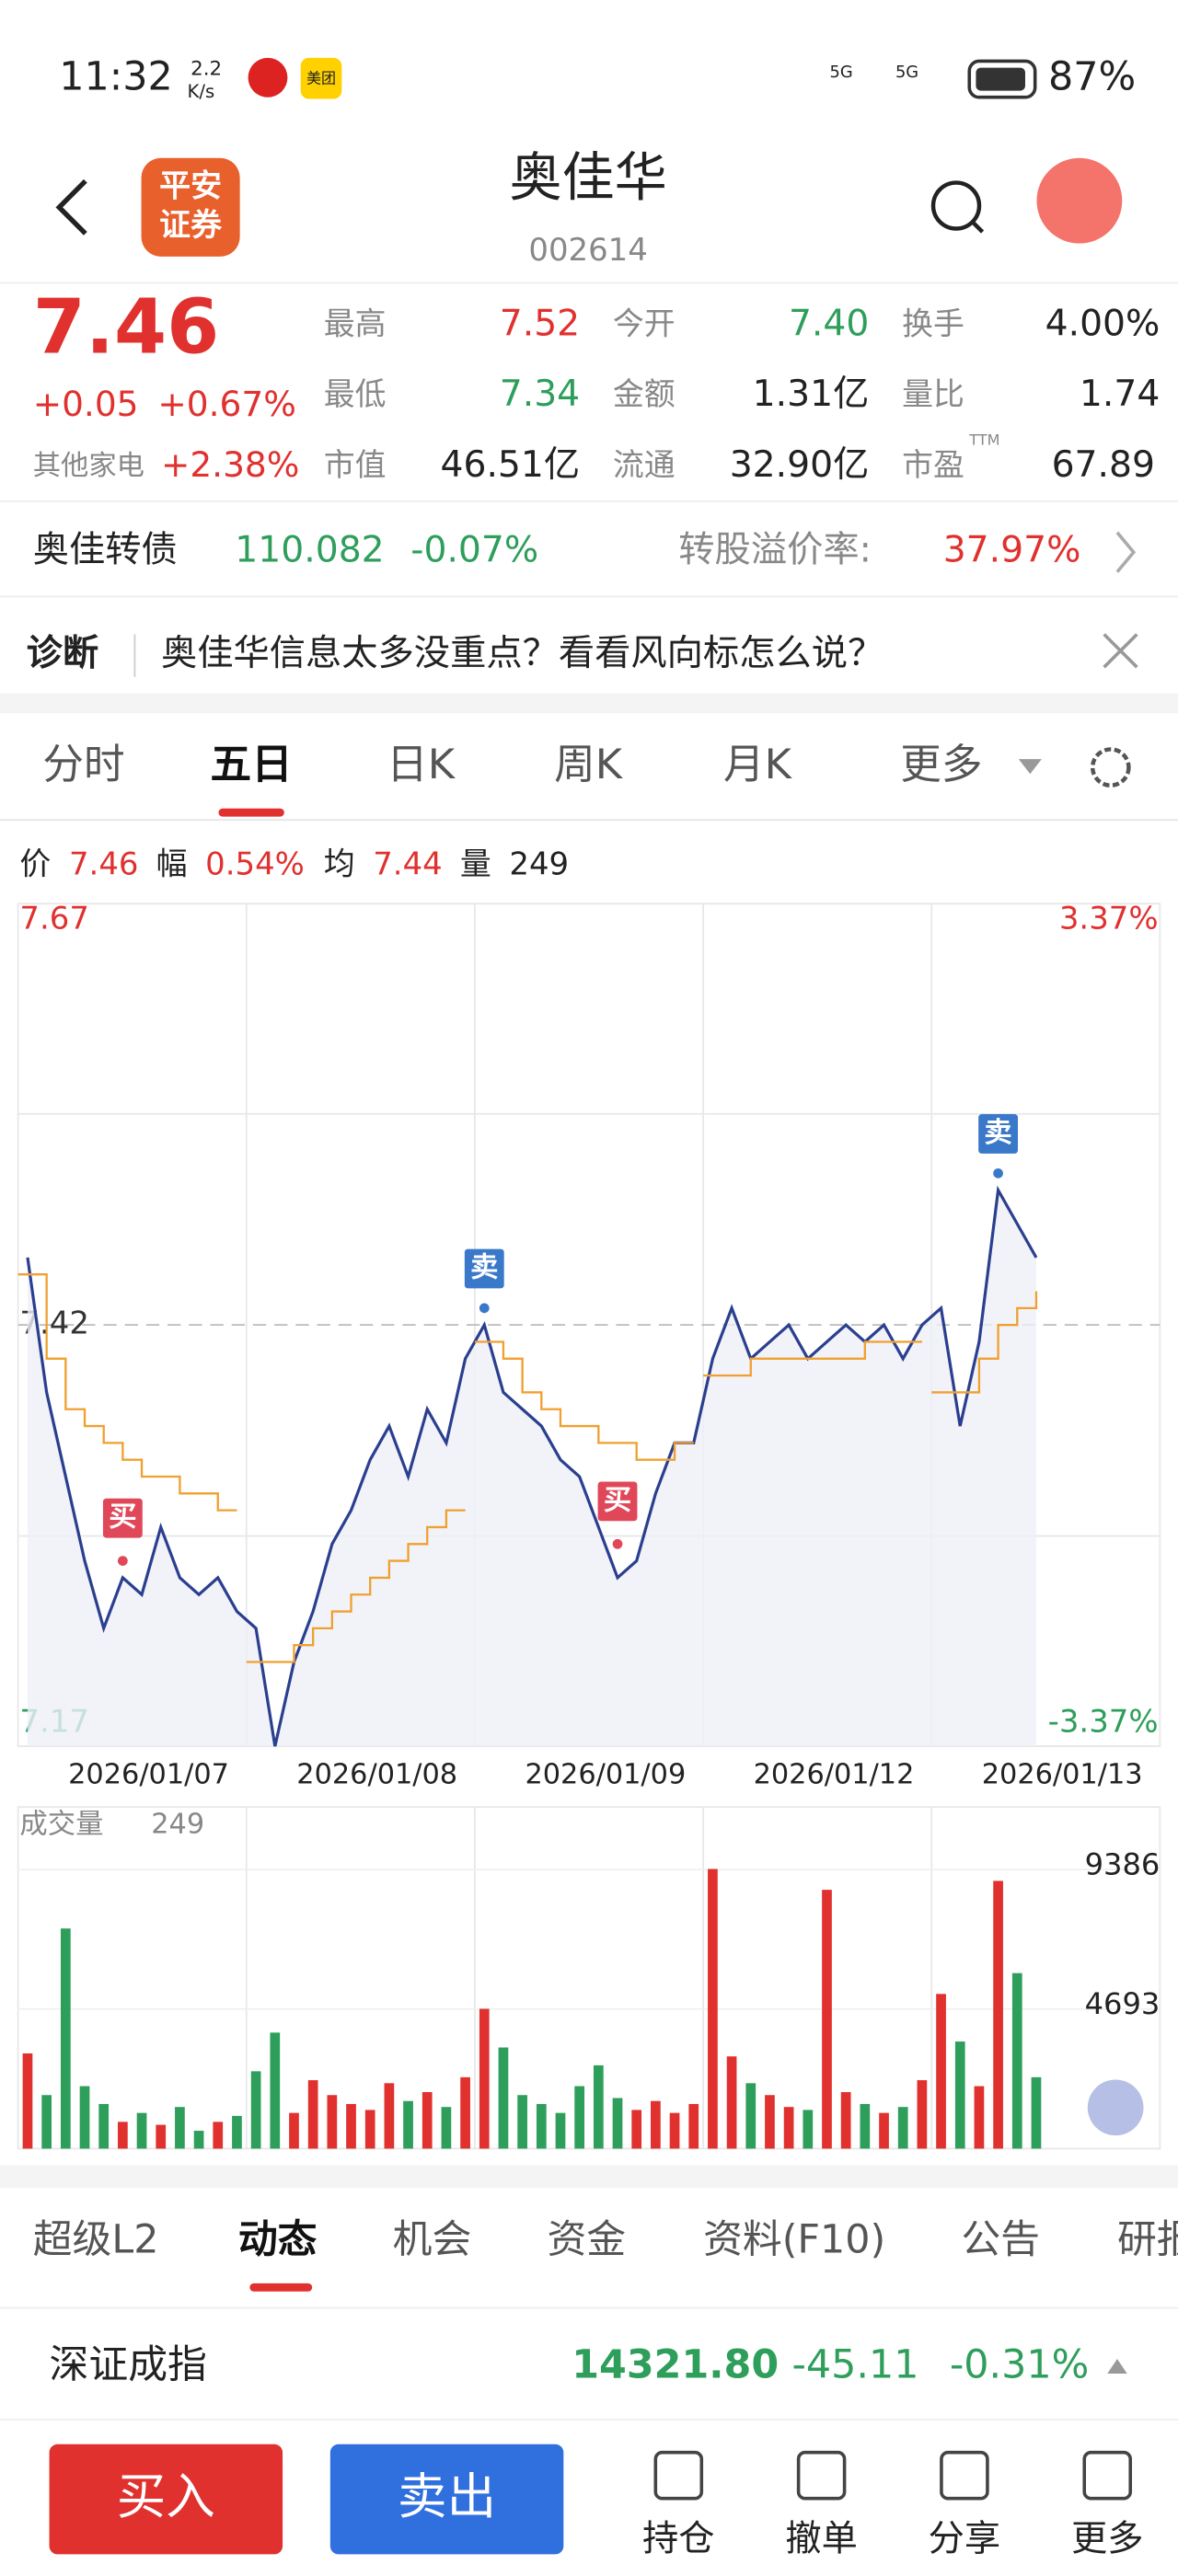 Image resolution: width=1178 pixels, height=2576 pixels. Describe the element at coordinates (83, 764) in the screenshot. I see `tab: 分时` at that location.